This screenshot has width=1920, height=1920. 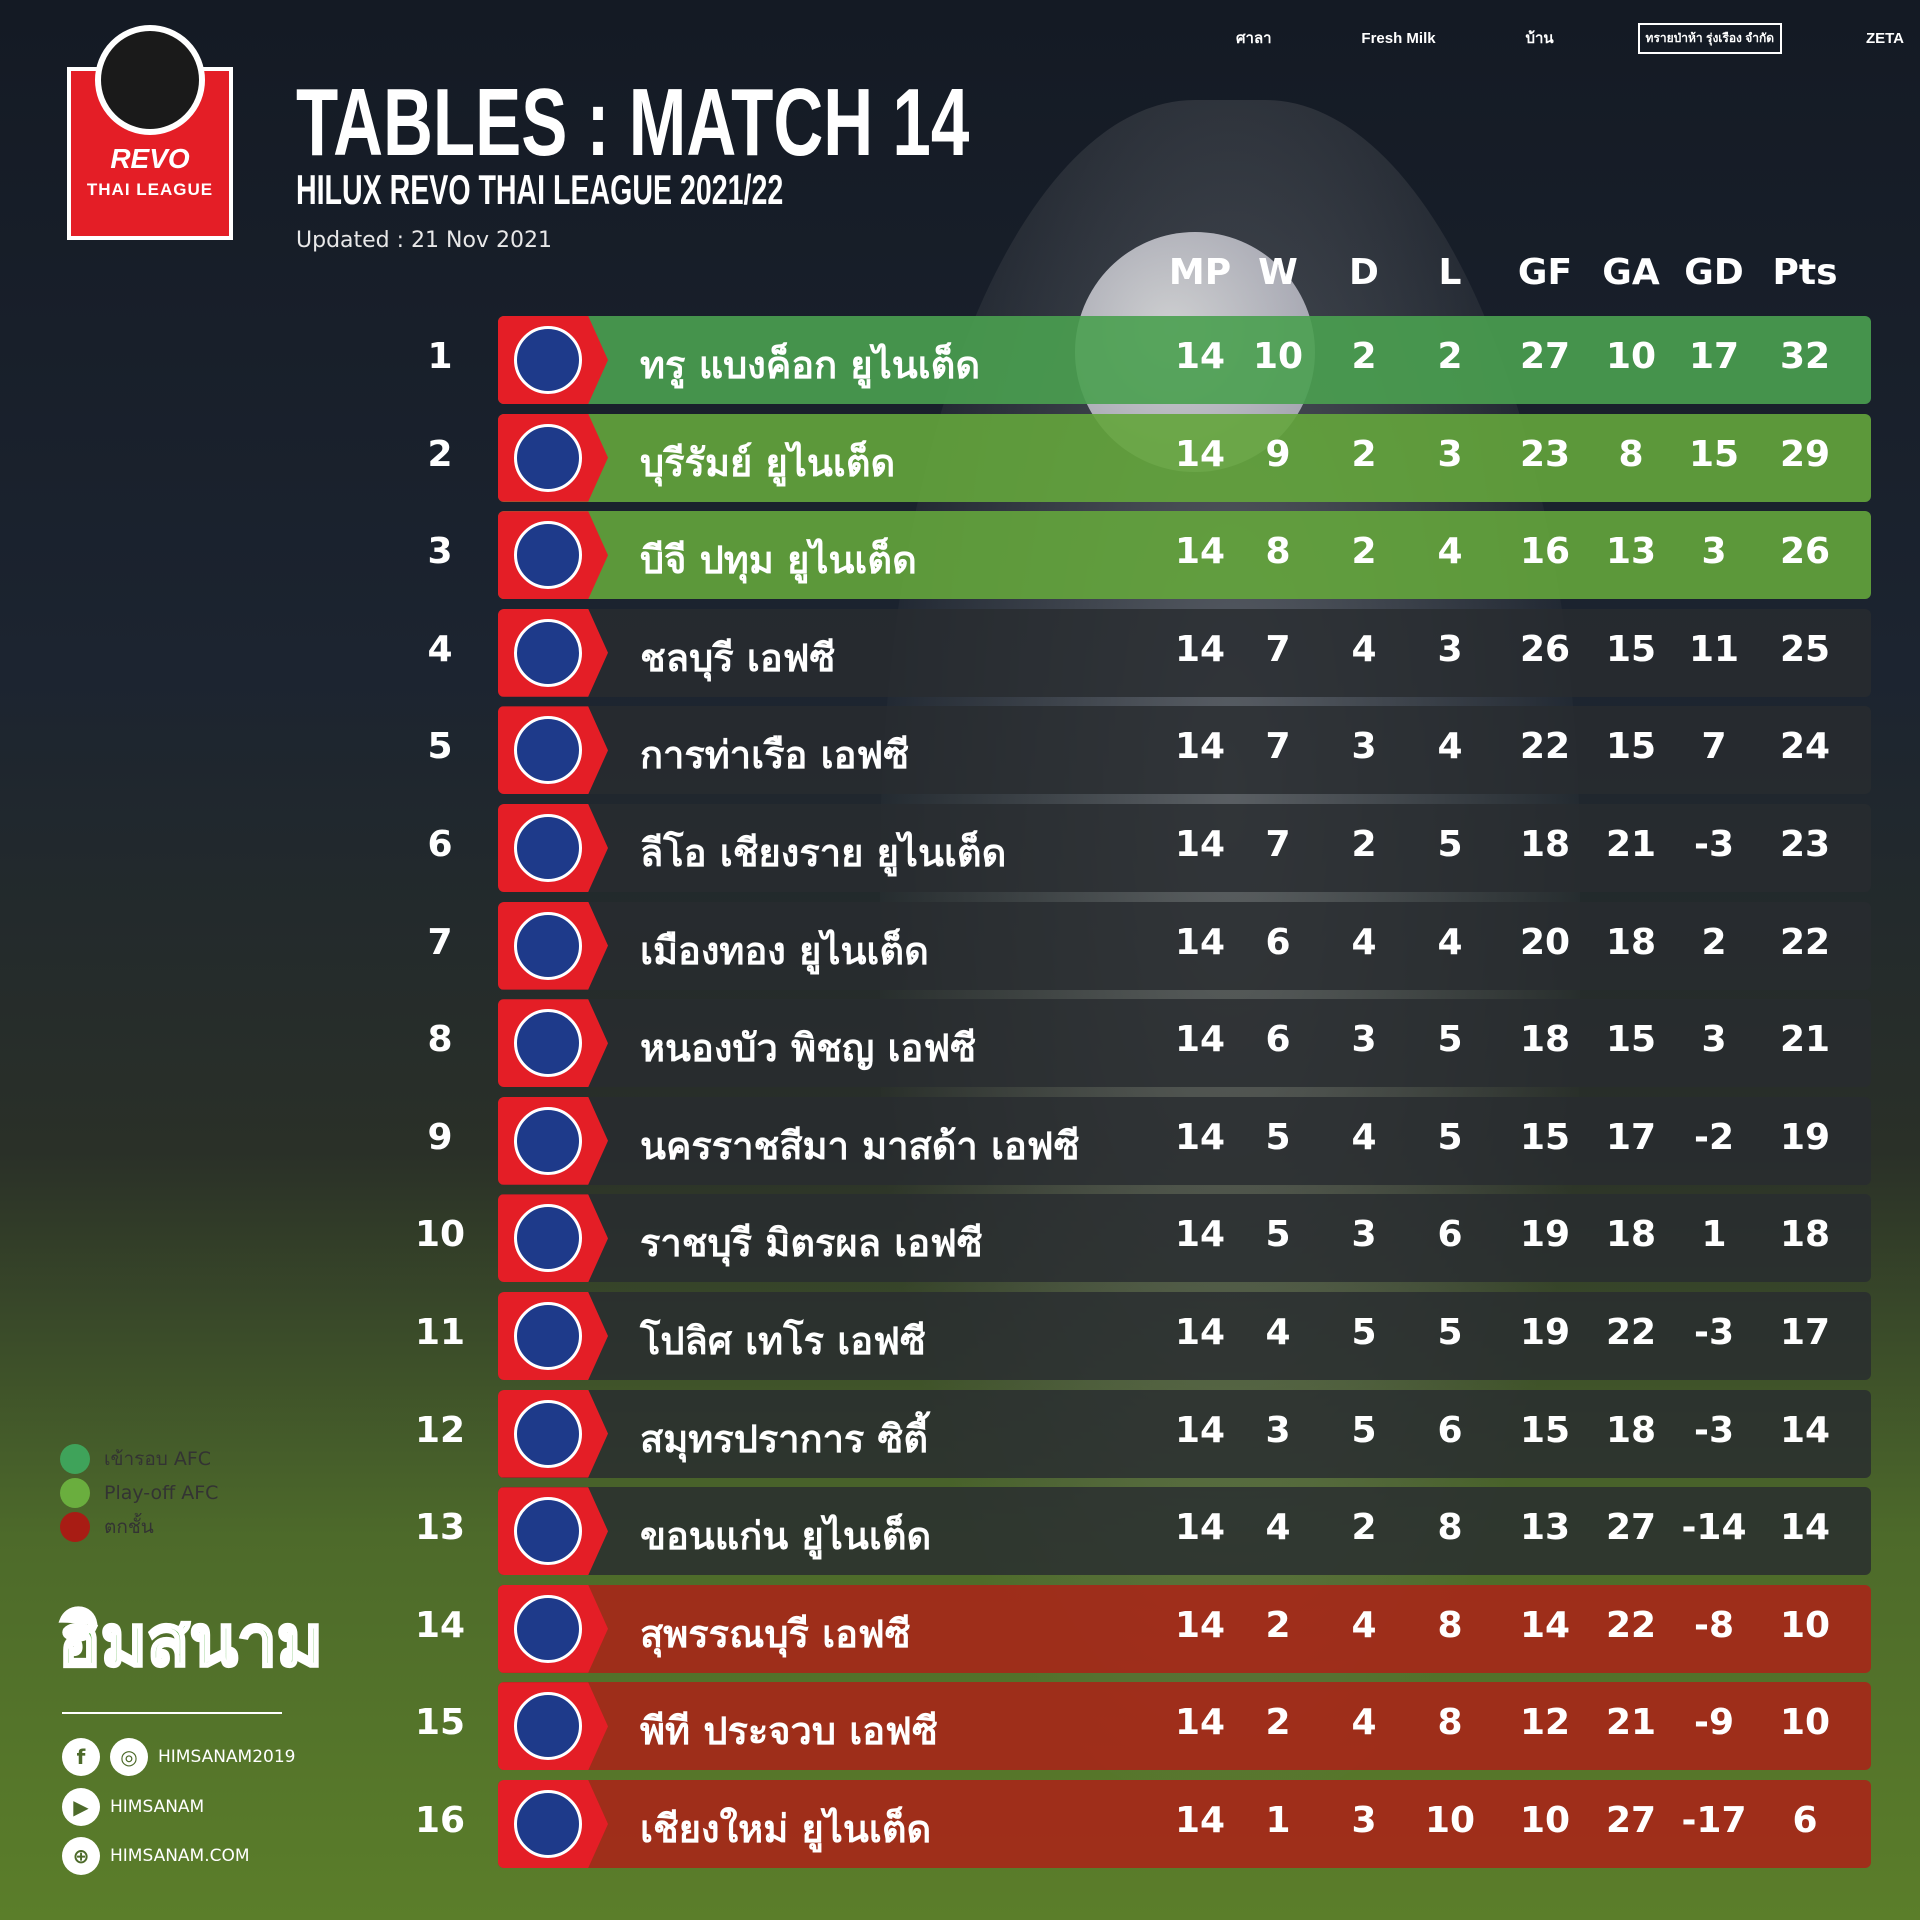 I want to click on stat-pts: 22, so click(x=1805, y=942).